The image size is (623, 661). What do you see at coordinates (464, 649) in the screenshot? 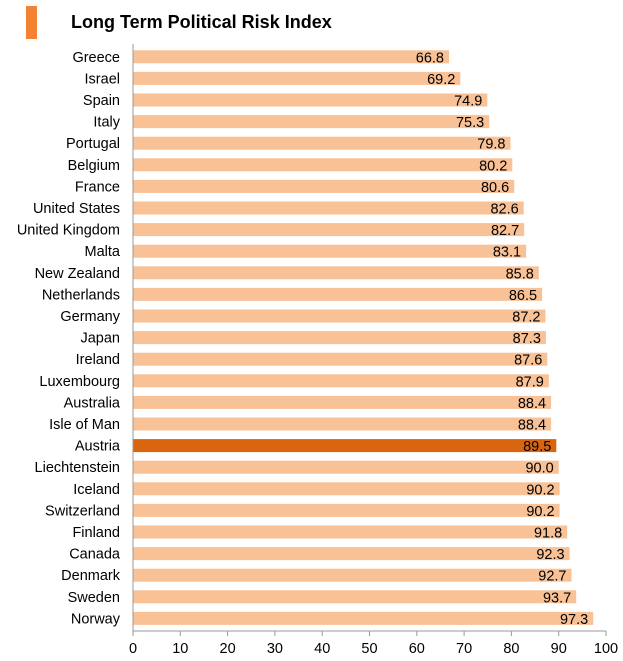
I see `x-tick-label: 70` at bounding box center [464, 649].